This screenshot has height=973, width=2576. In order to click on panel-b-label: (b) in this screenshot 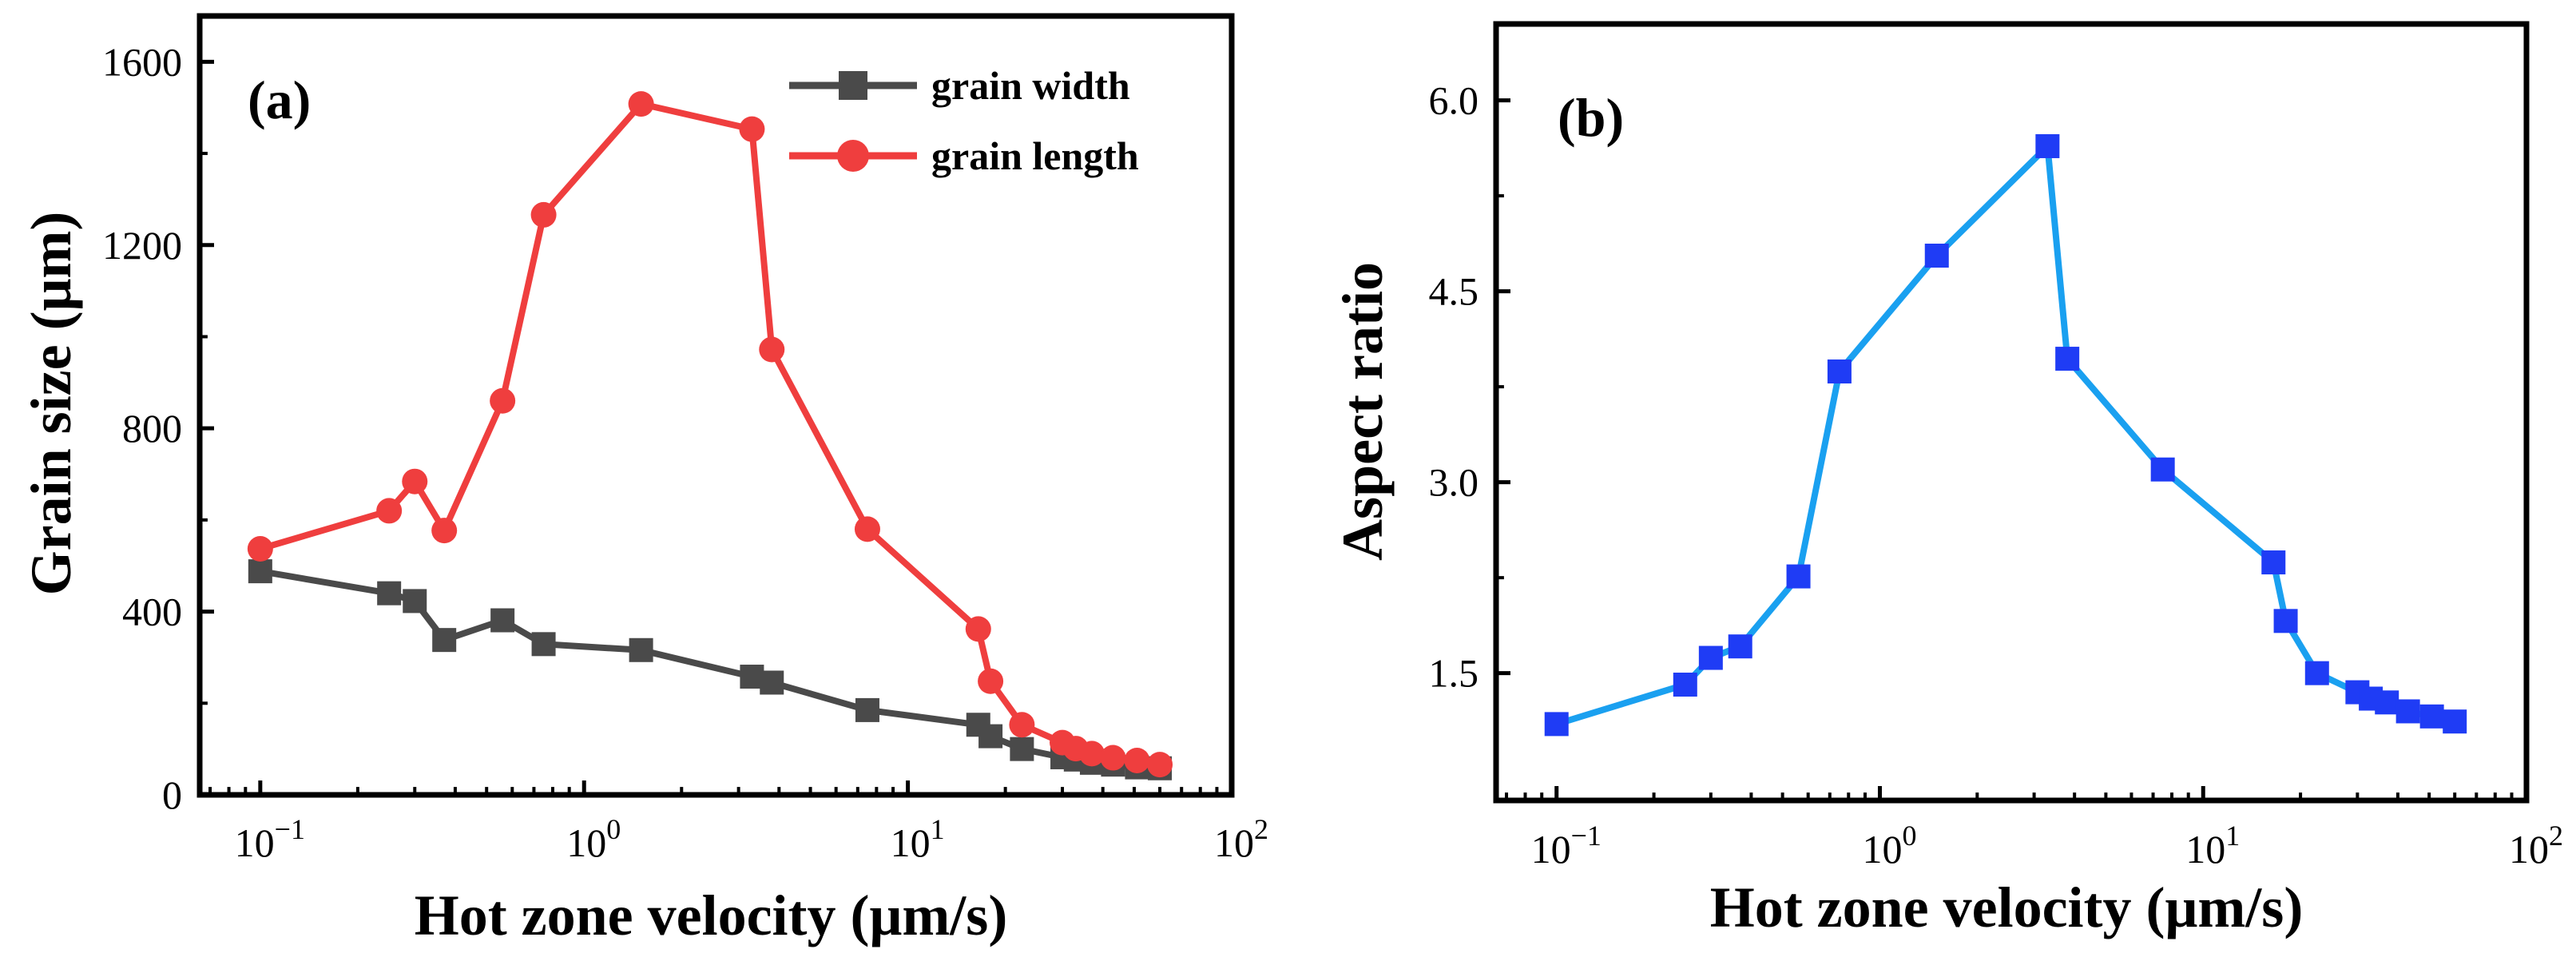, I will do `click(1591, 117)`.